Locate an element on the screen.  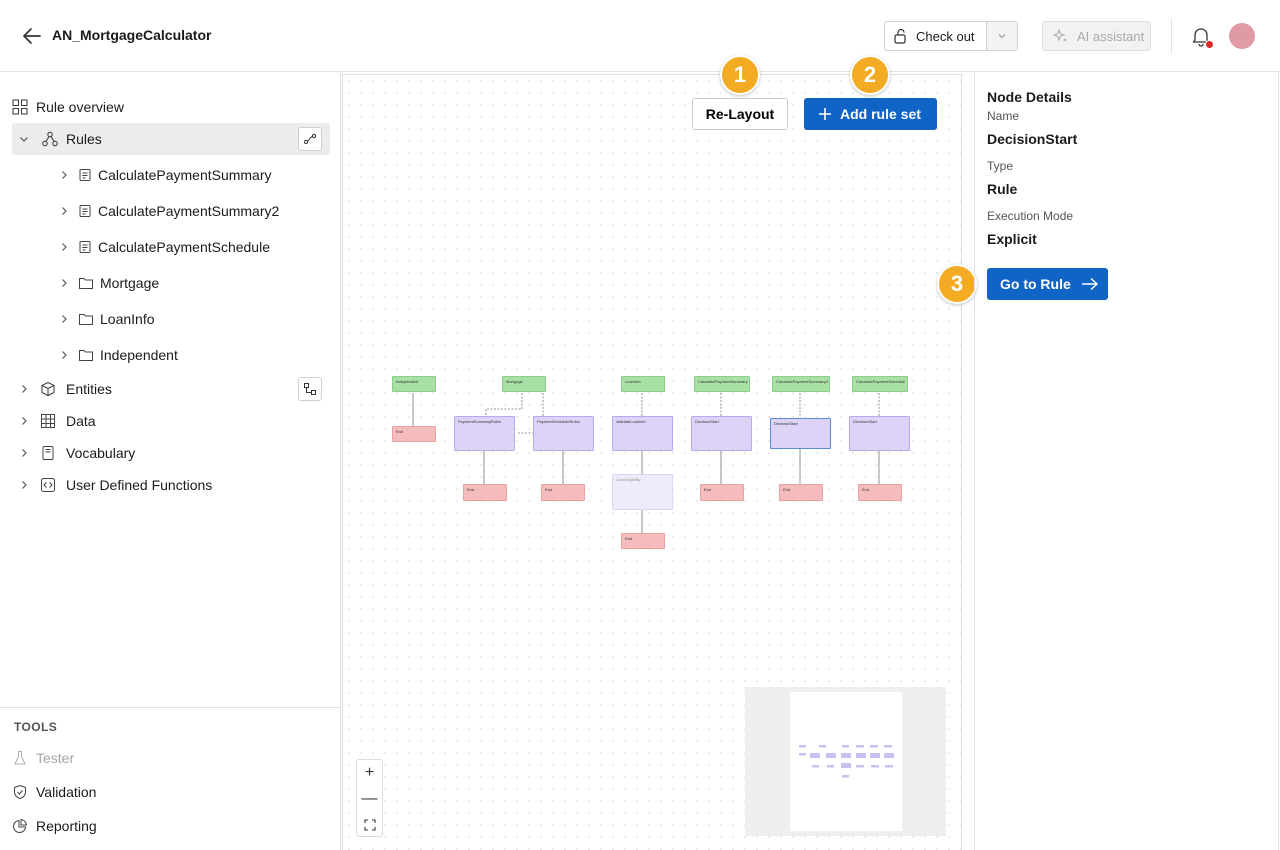
minimap-nodes is located at coordinates (846, 761).